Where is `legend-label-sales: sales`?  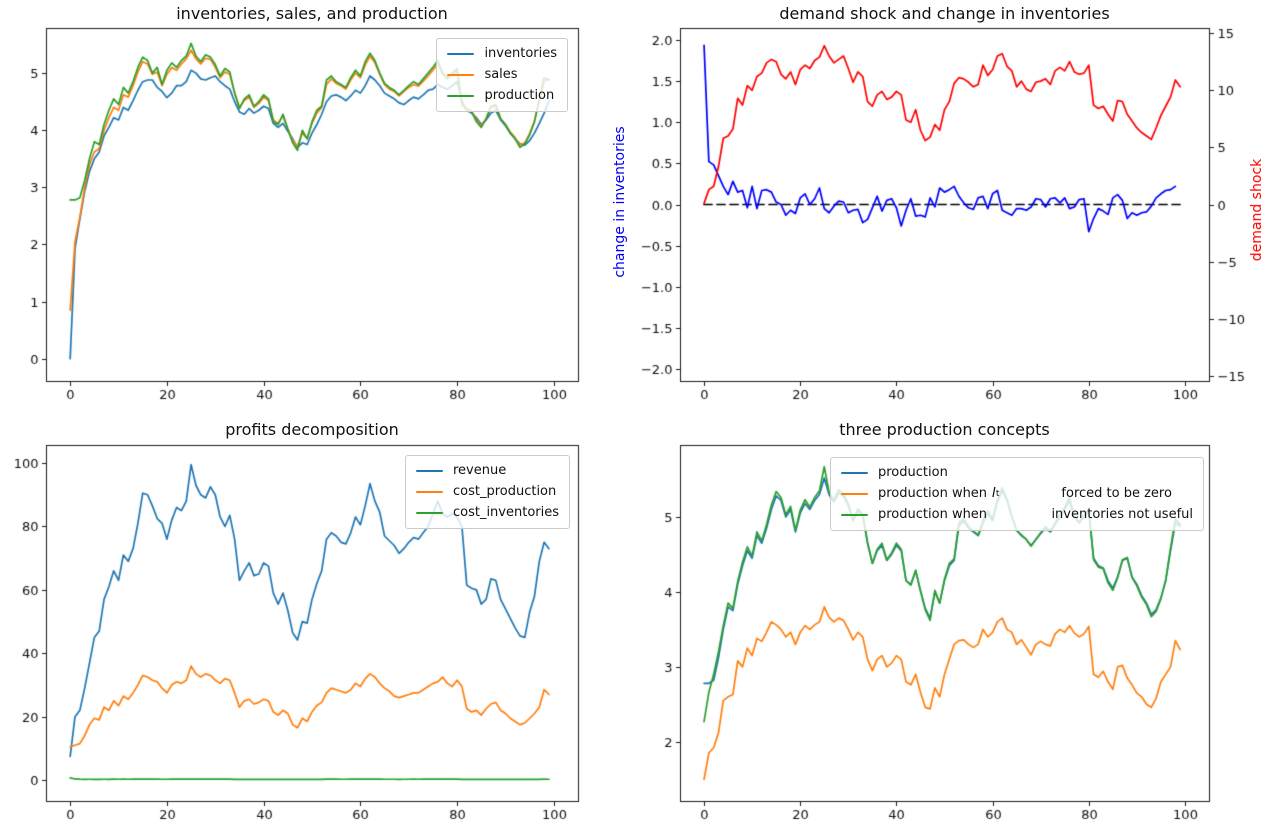 legend-label-sales: sales is located at coordinates (501, 74).